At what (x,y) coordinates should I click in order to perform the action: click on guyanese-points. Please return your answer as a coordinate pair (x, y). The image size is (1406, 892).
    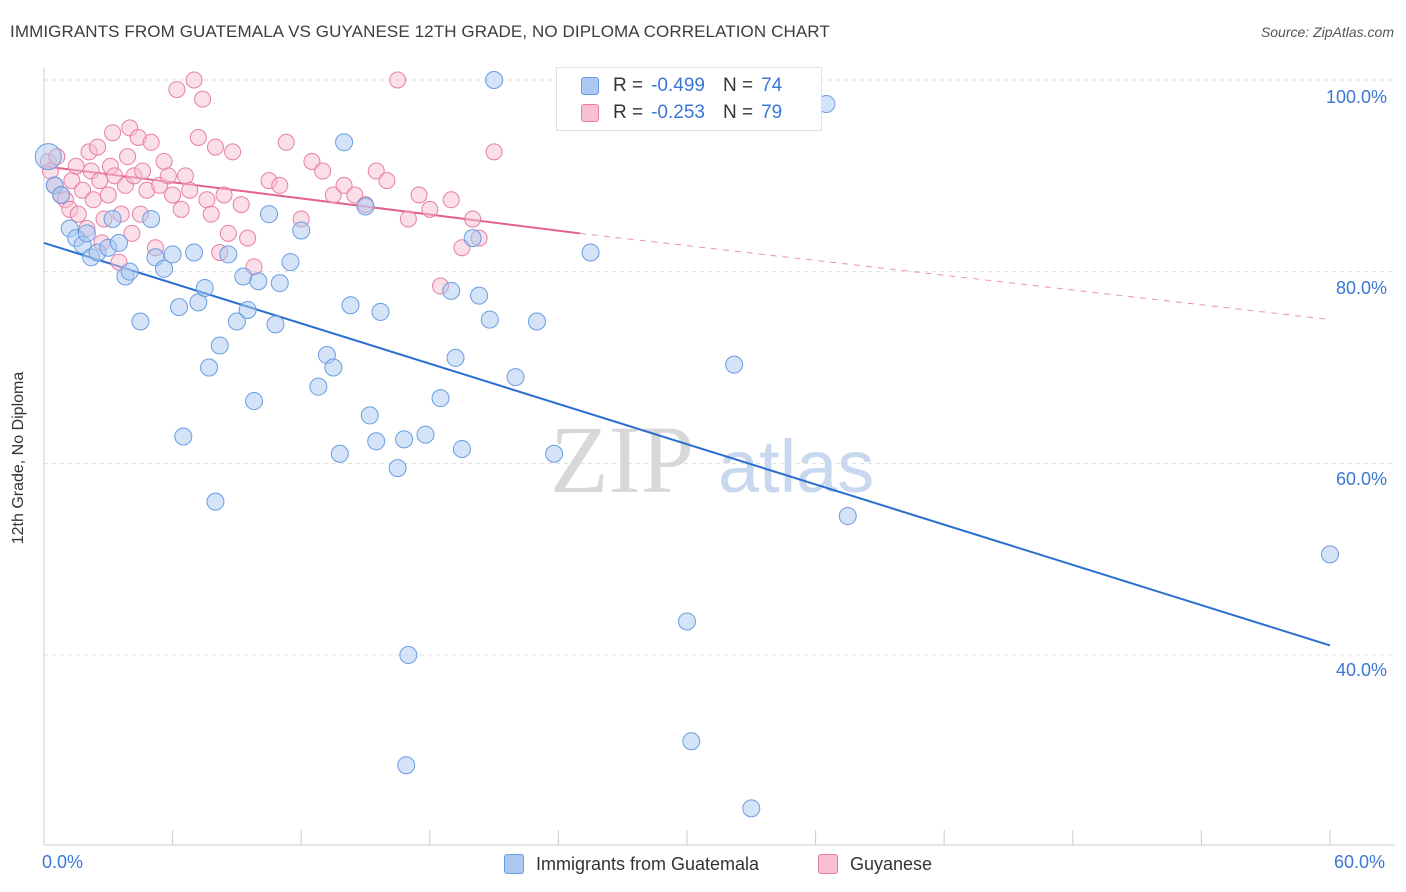
    Looking at the image, I should click on (271, 183).